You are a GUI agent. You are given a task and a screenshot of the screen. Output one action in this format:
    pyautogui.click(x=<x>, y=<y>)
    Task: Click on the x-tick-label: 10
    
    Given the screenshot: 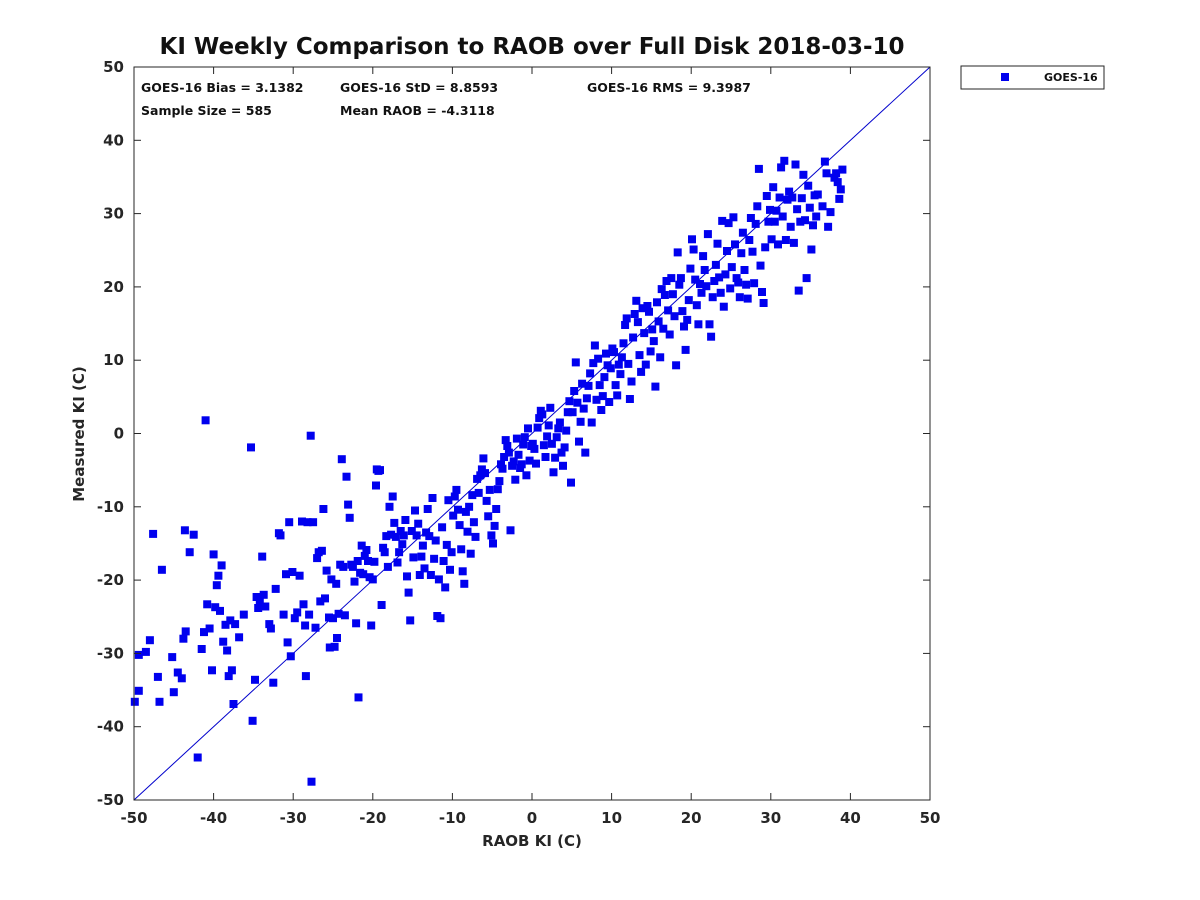 What is the action you would take?
    pyautogui.click(x=611, y=818)
    